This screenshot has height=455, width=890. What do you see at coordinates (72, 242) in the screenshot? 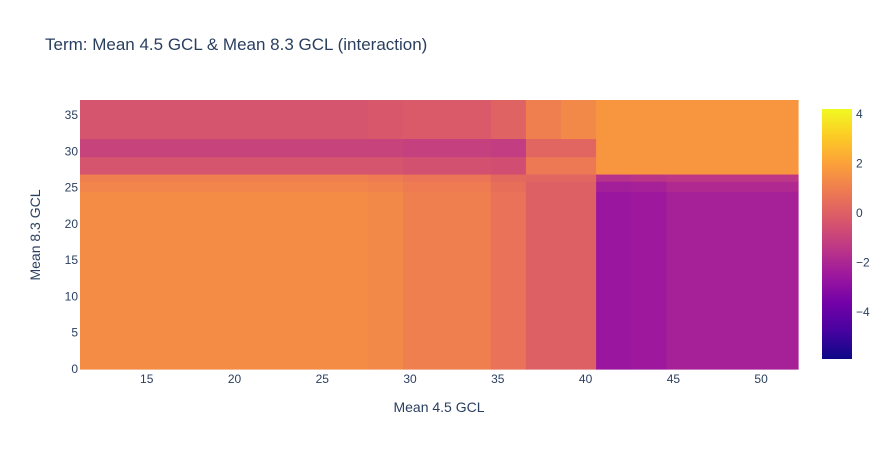
I see `y-axis-ticks: 0 5 10 15 20 25 30 35` at bounding box center [72, 242].